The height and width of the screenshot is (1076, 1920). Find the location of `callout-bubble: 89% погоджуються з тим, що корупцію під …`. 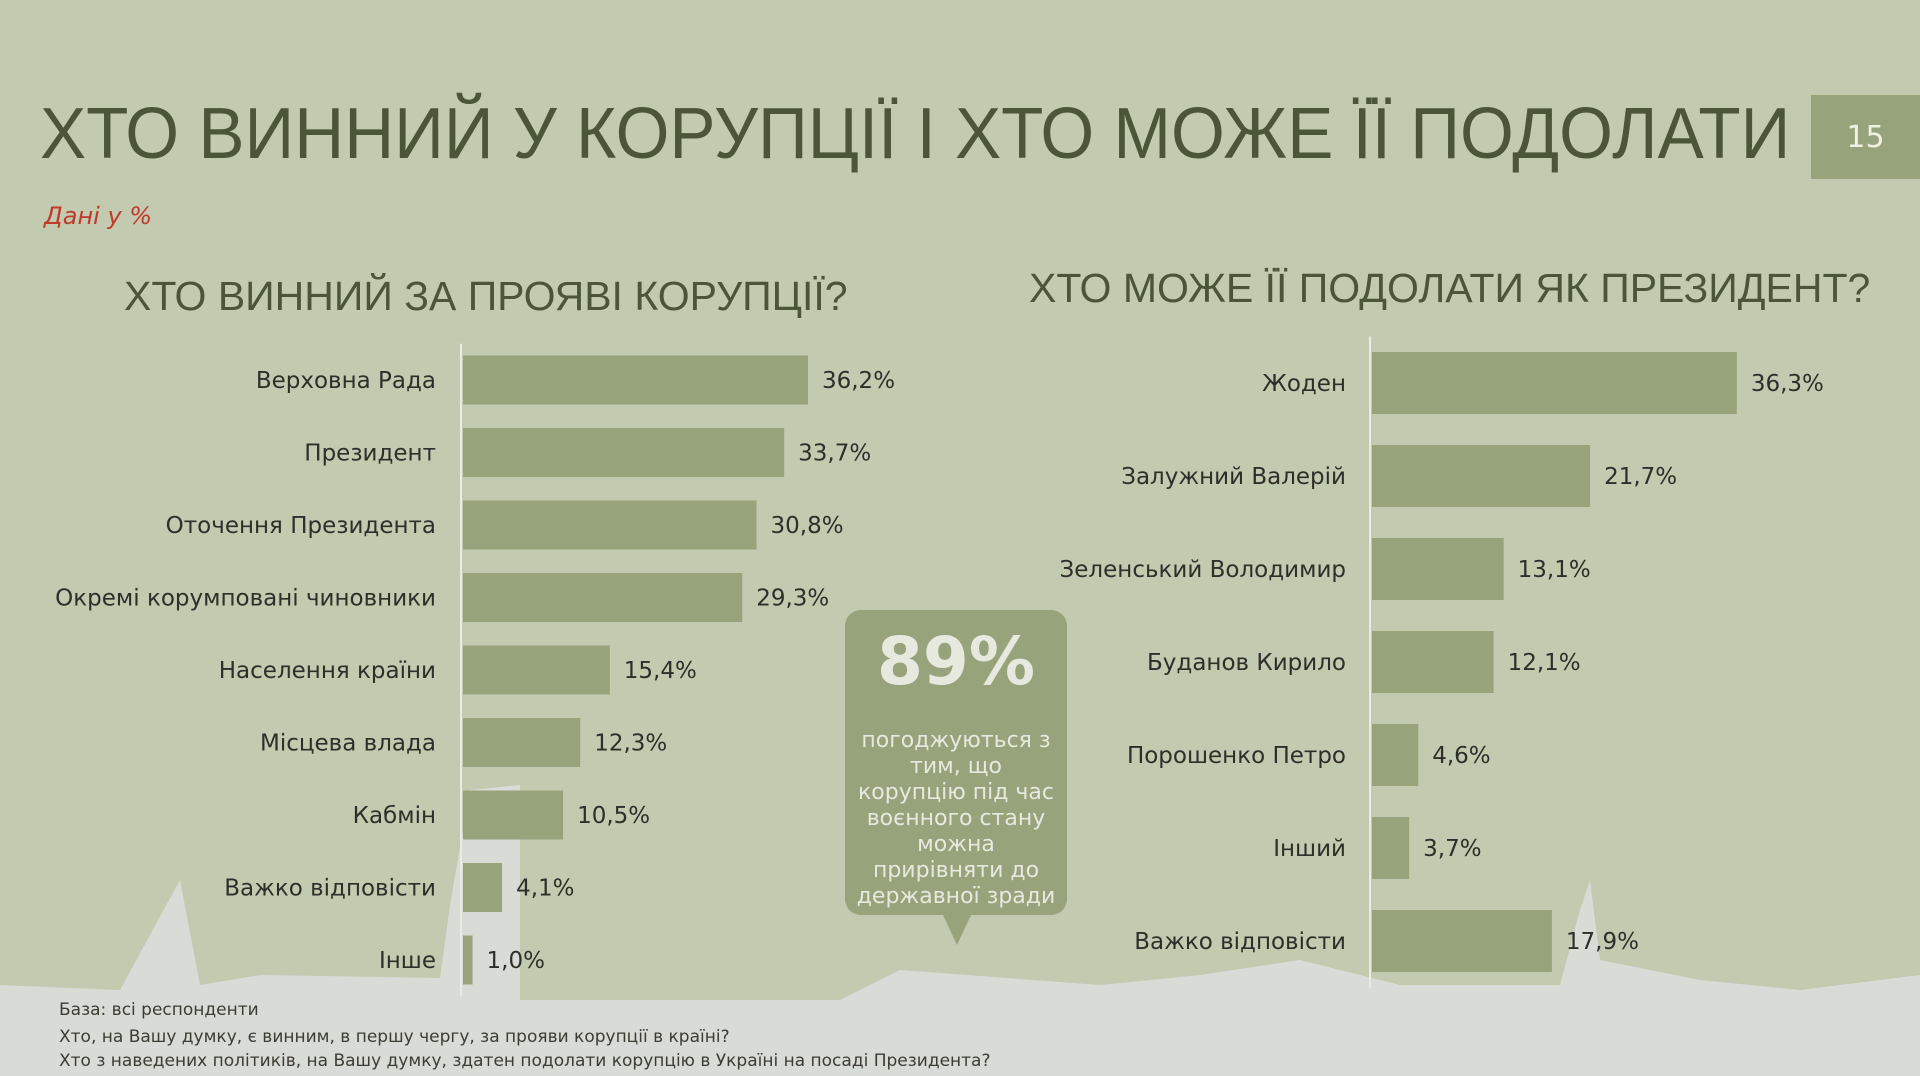

callout-bubble: 89% погоджуються з тим, що корупцію під … is located at coordinates (956, 777).